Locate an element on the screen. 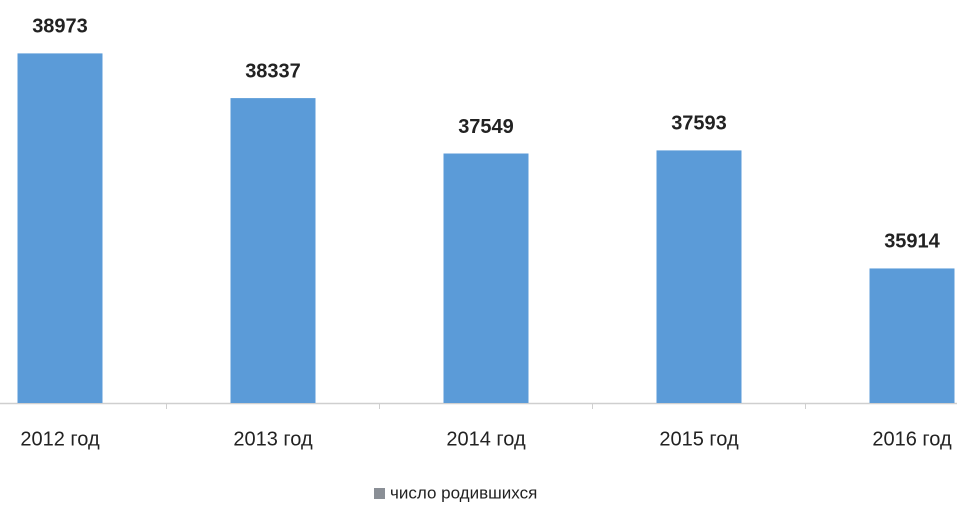  x-tick-label: 2013 год is located at coordinates (273, 439).